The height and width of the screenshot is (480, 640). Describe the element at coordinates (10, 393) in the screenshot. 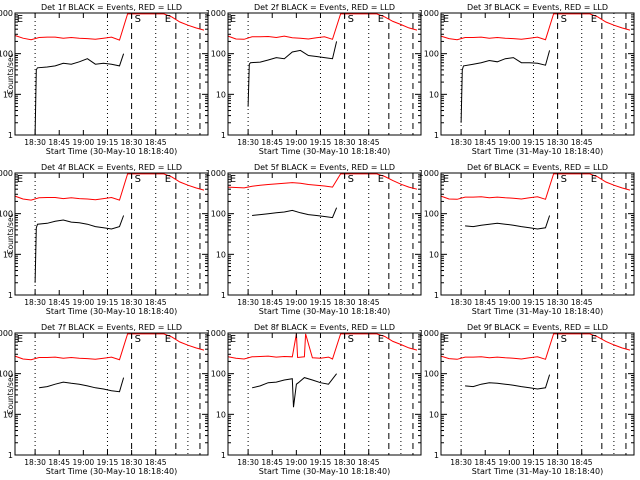

I see `y-axis-label: Counts/sec` at that location.